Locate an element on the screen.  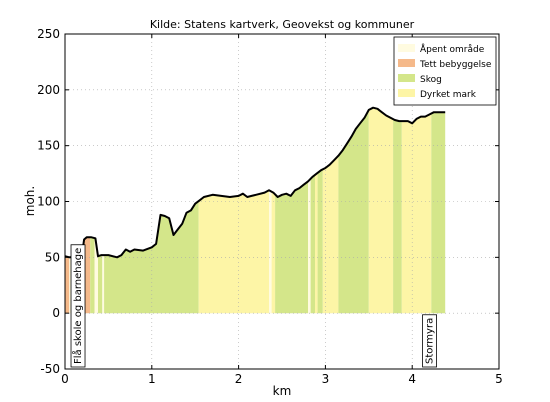
annotation-label: Flå skole og barnehage is located at coordinates (78, 306).